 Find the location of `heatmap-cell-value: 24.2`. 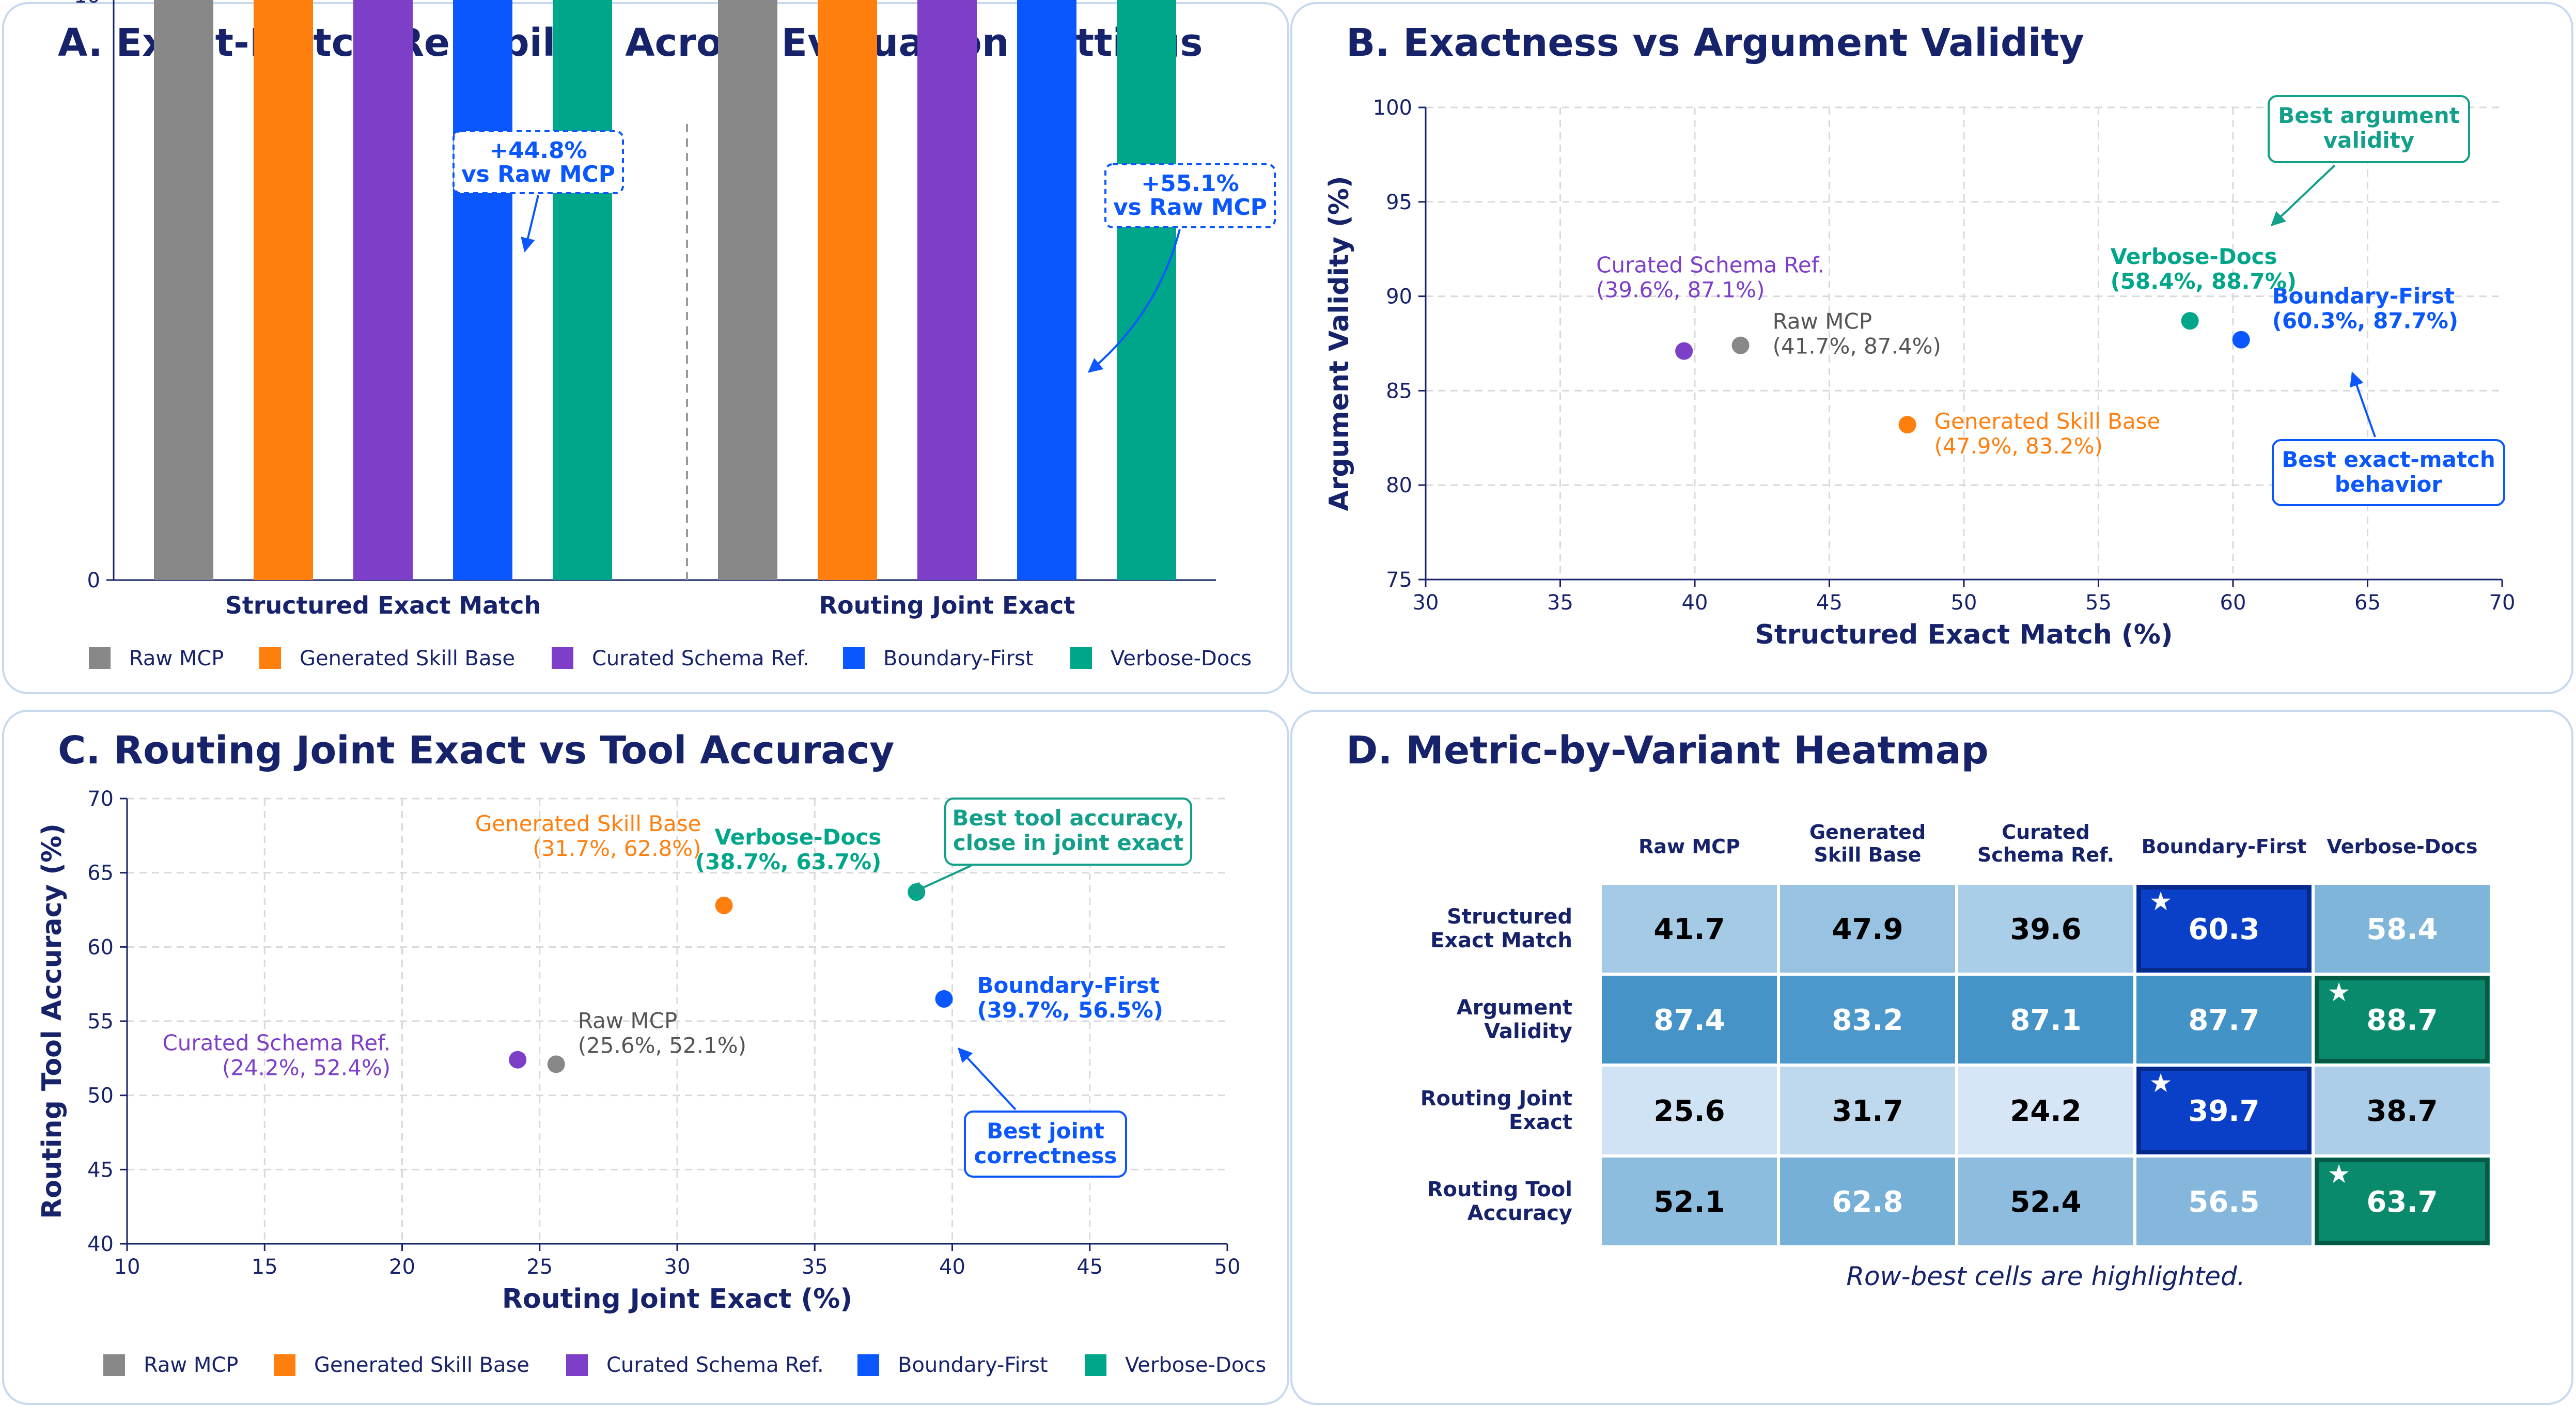

heatmap-cell-value: 24.2 is located at coordinates (2046, 1111).